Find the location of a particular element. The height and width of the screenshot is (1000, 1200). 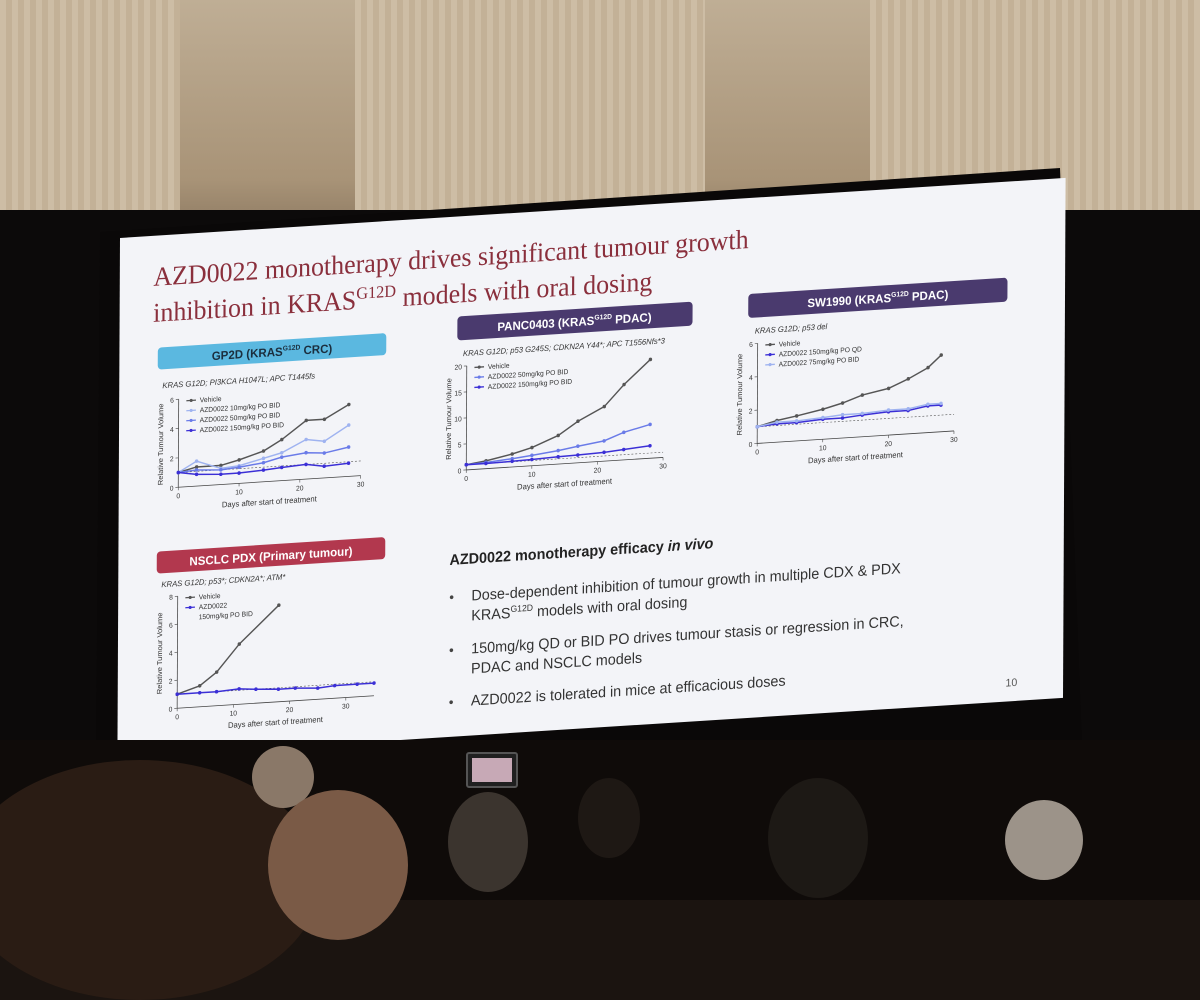

page-number: 10 is located at coordinates (1011, 683).